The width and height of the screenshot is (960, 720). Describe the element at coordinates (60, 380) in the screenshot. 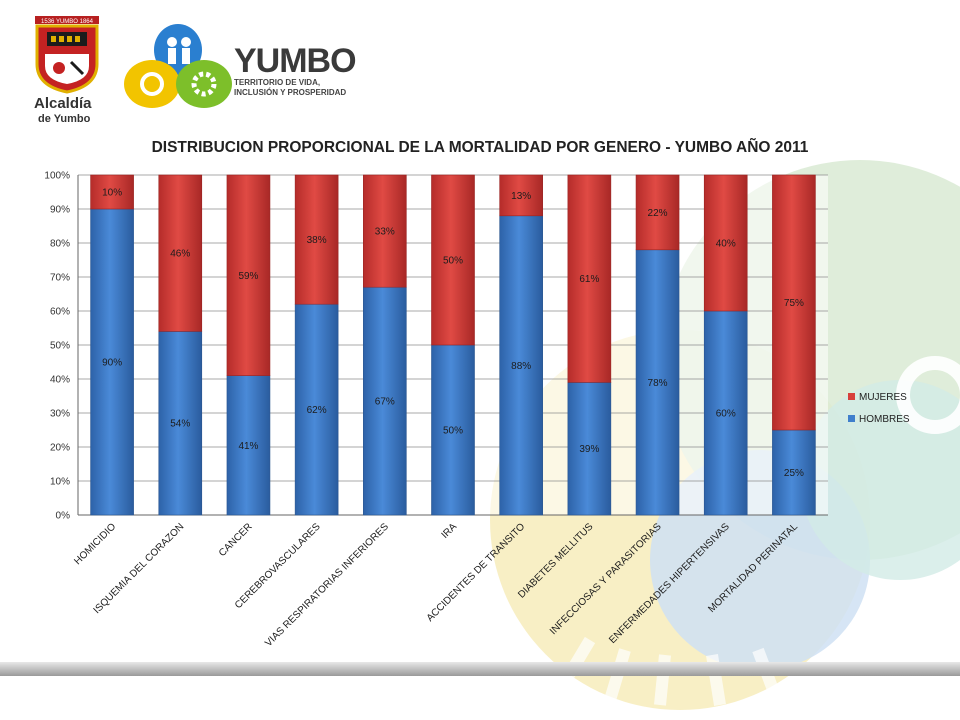

I see `y-tick-label: 40%` at that location.